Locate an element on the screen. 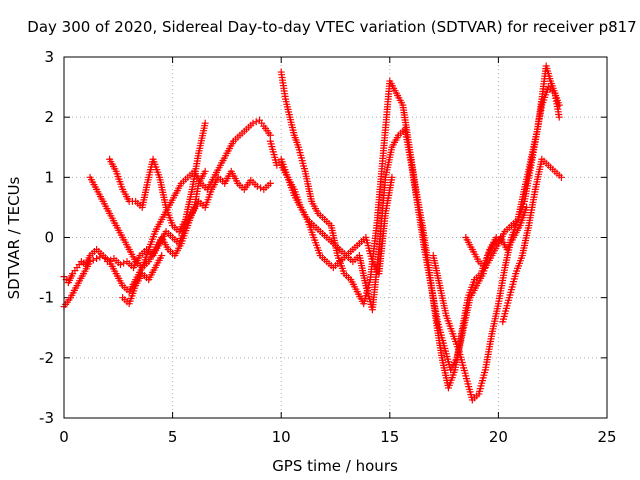  series-trace-j is located at coordinates (512, 167).